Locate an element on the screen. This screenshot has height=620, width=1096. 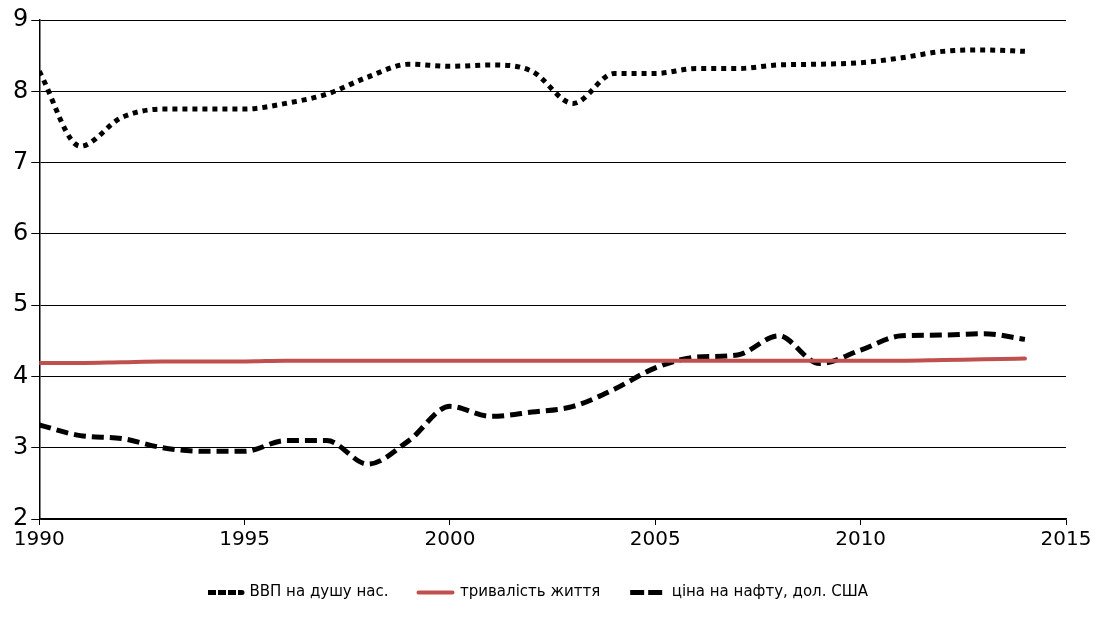
y-tick-label: 3 is located at coordinates (20, 445).